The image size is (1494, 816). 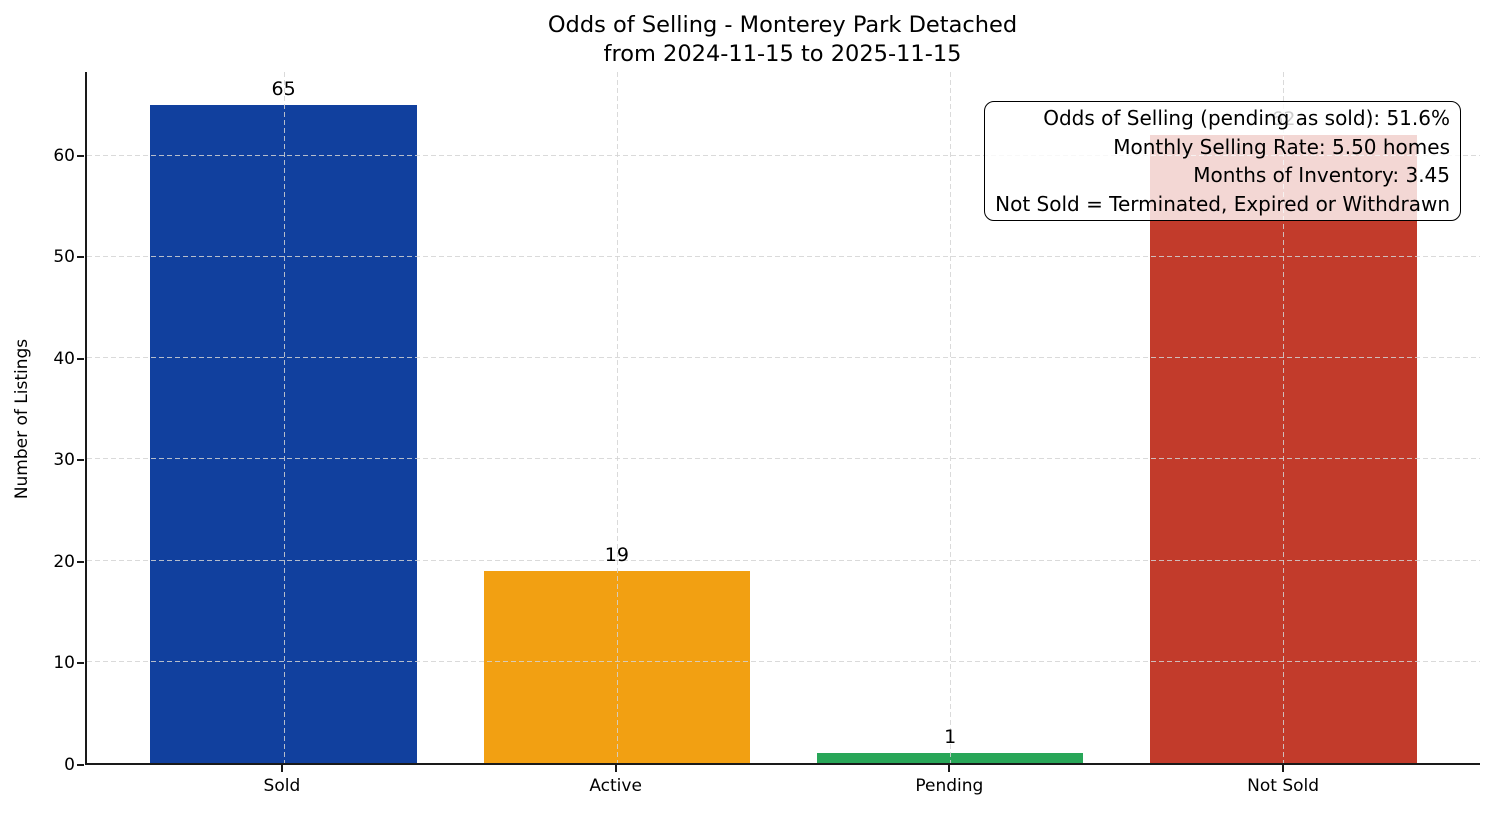 I want to click on y-tick-label: 50, so click(x=64, y=257).